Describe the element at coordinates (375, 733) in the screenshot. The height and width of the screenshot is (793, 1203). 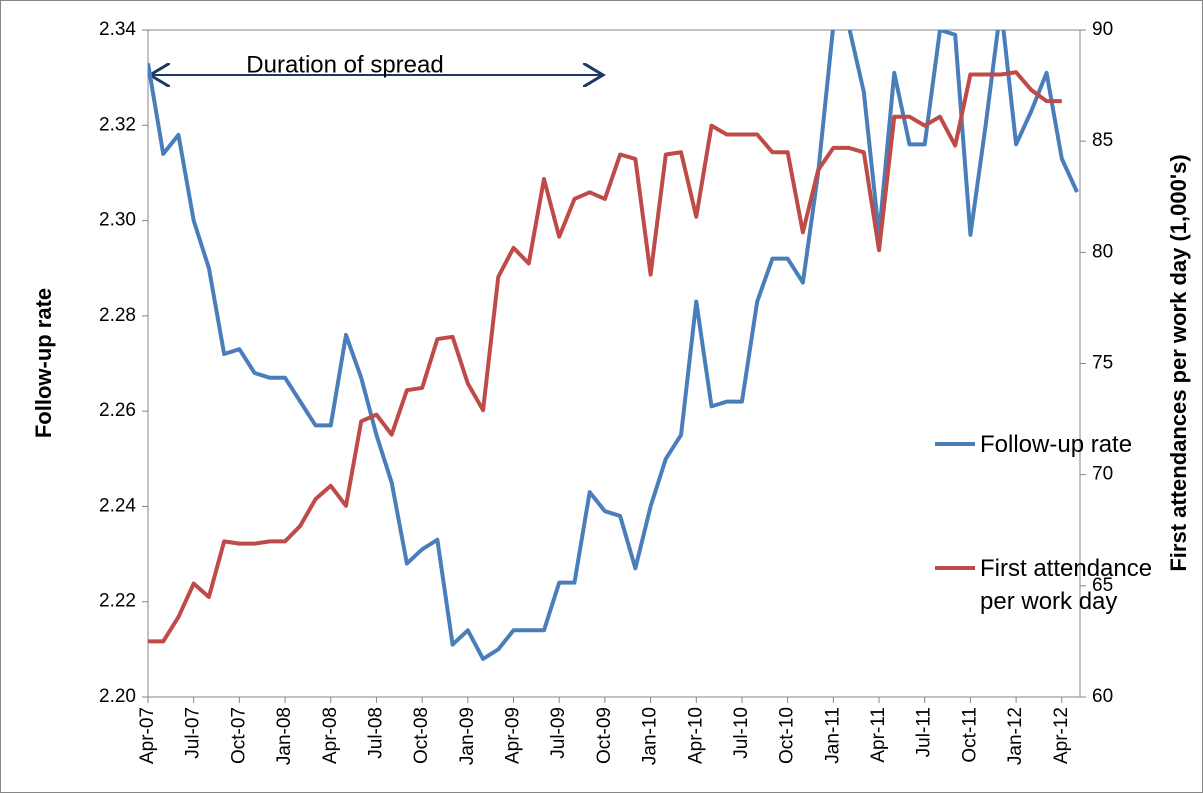
I see `x-tick-label: Jul-08` at that location.